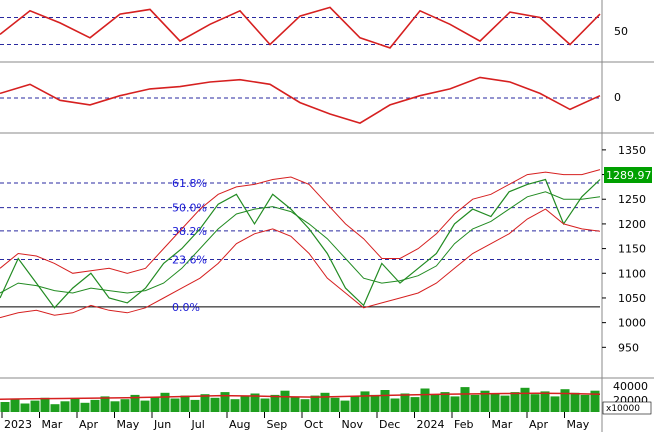  Describe the element at coordinates (389, 424) in the screenshot. I see `x-tick-label: Dec` at that location.